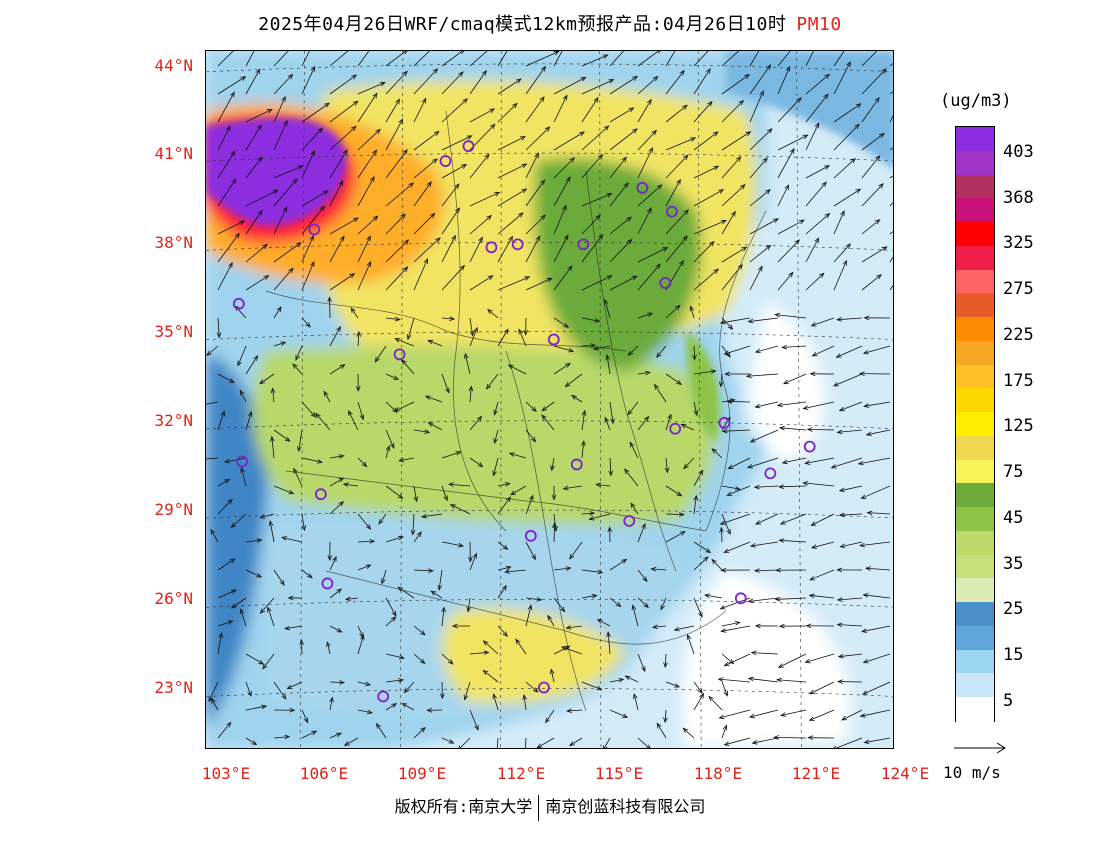 The image size is (1100, 850). Describe the element at coordinates (976, 101) in the screenshot. I see `colorbar-unit: (ug/m3)` at that location.